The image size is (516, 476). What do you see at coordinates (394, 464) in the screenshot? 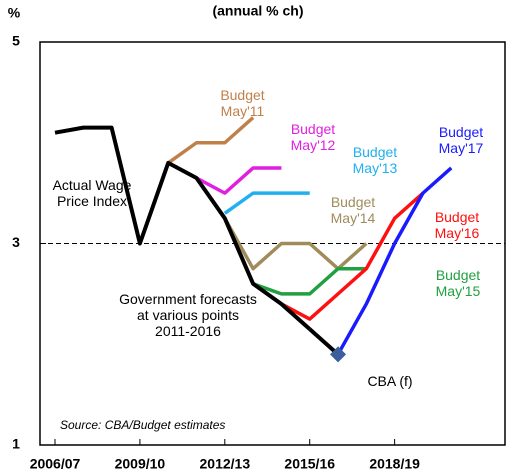
I see `x-tick-label: 2018/19` at bounding box center [394, 464].